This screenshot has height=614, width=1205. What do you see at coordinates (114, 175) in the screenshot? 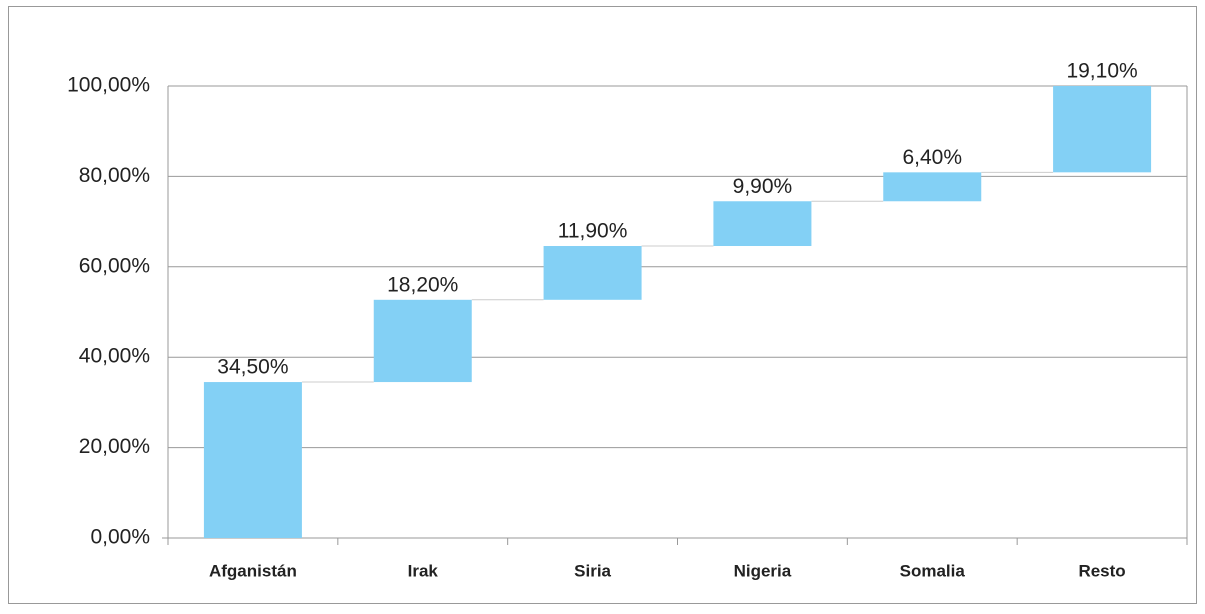
I see `y-tick-label: 80,00%` at bounding box center [114, 175].